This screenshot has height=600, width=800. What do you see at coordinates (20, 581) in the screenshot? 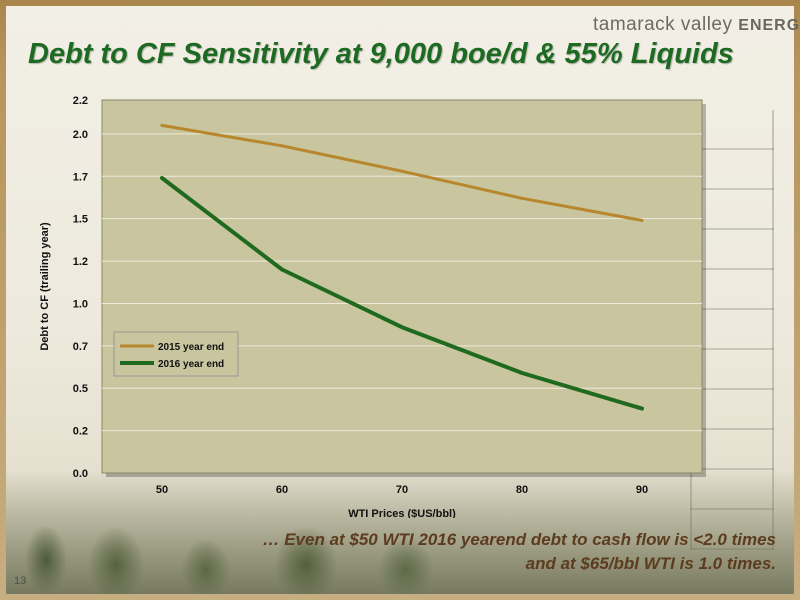
I see `slide-number: 13` at bounding box center [20, 581].